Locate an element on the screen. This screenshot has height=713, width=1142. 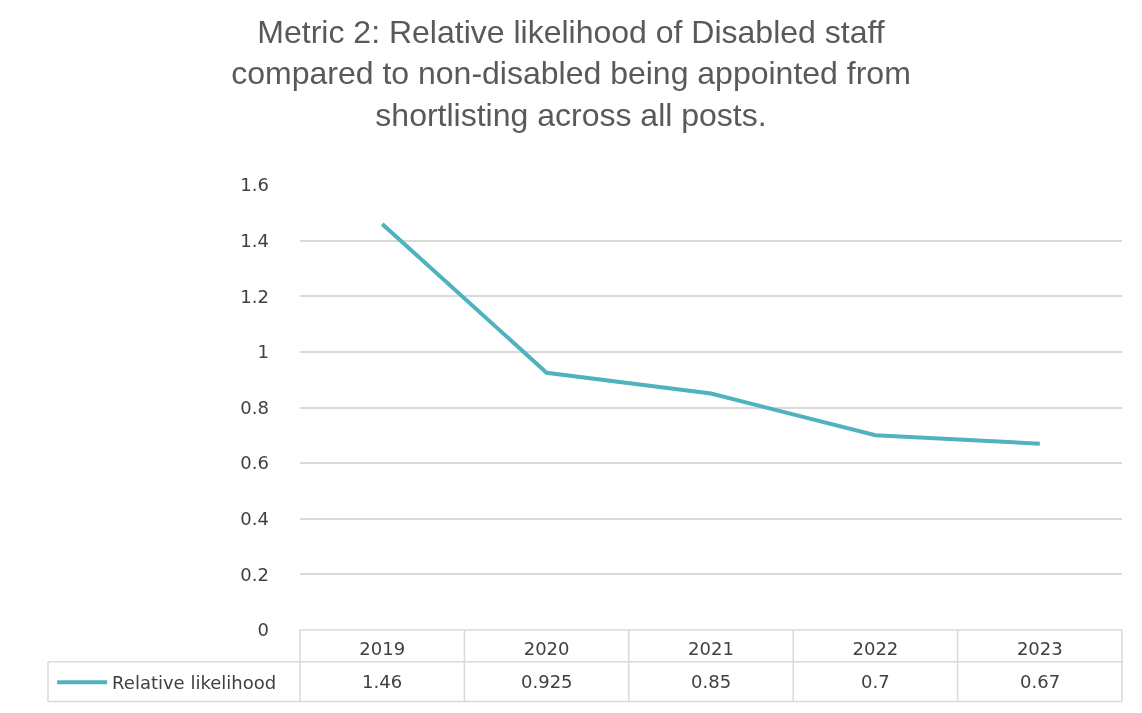
y-tick-label: 1.4 is located at coordinates (254, 240).